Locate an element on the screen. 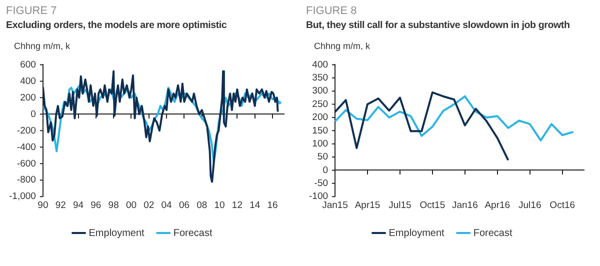 This screenshot has height=266, width=600. x-tick-label: 94 is located at coordinates (78, 205).